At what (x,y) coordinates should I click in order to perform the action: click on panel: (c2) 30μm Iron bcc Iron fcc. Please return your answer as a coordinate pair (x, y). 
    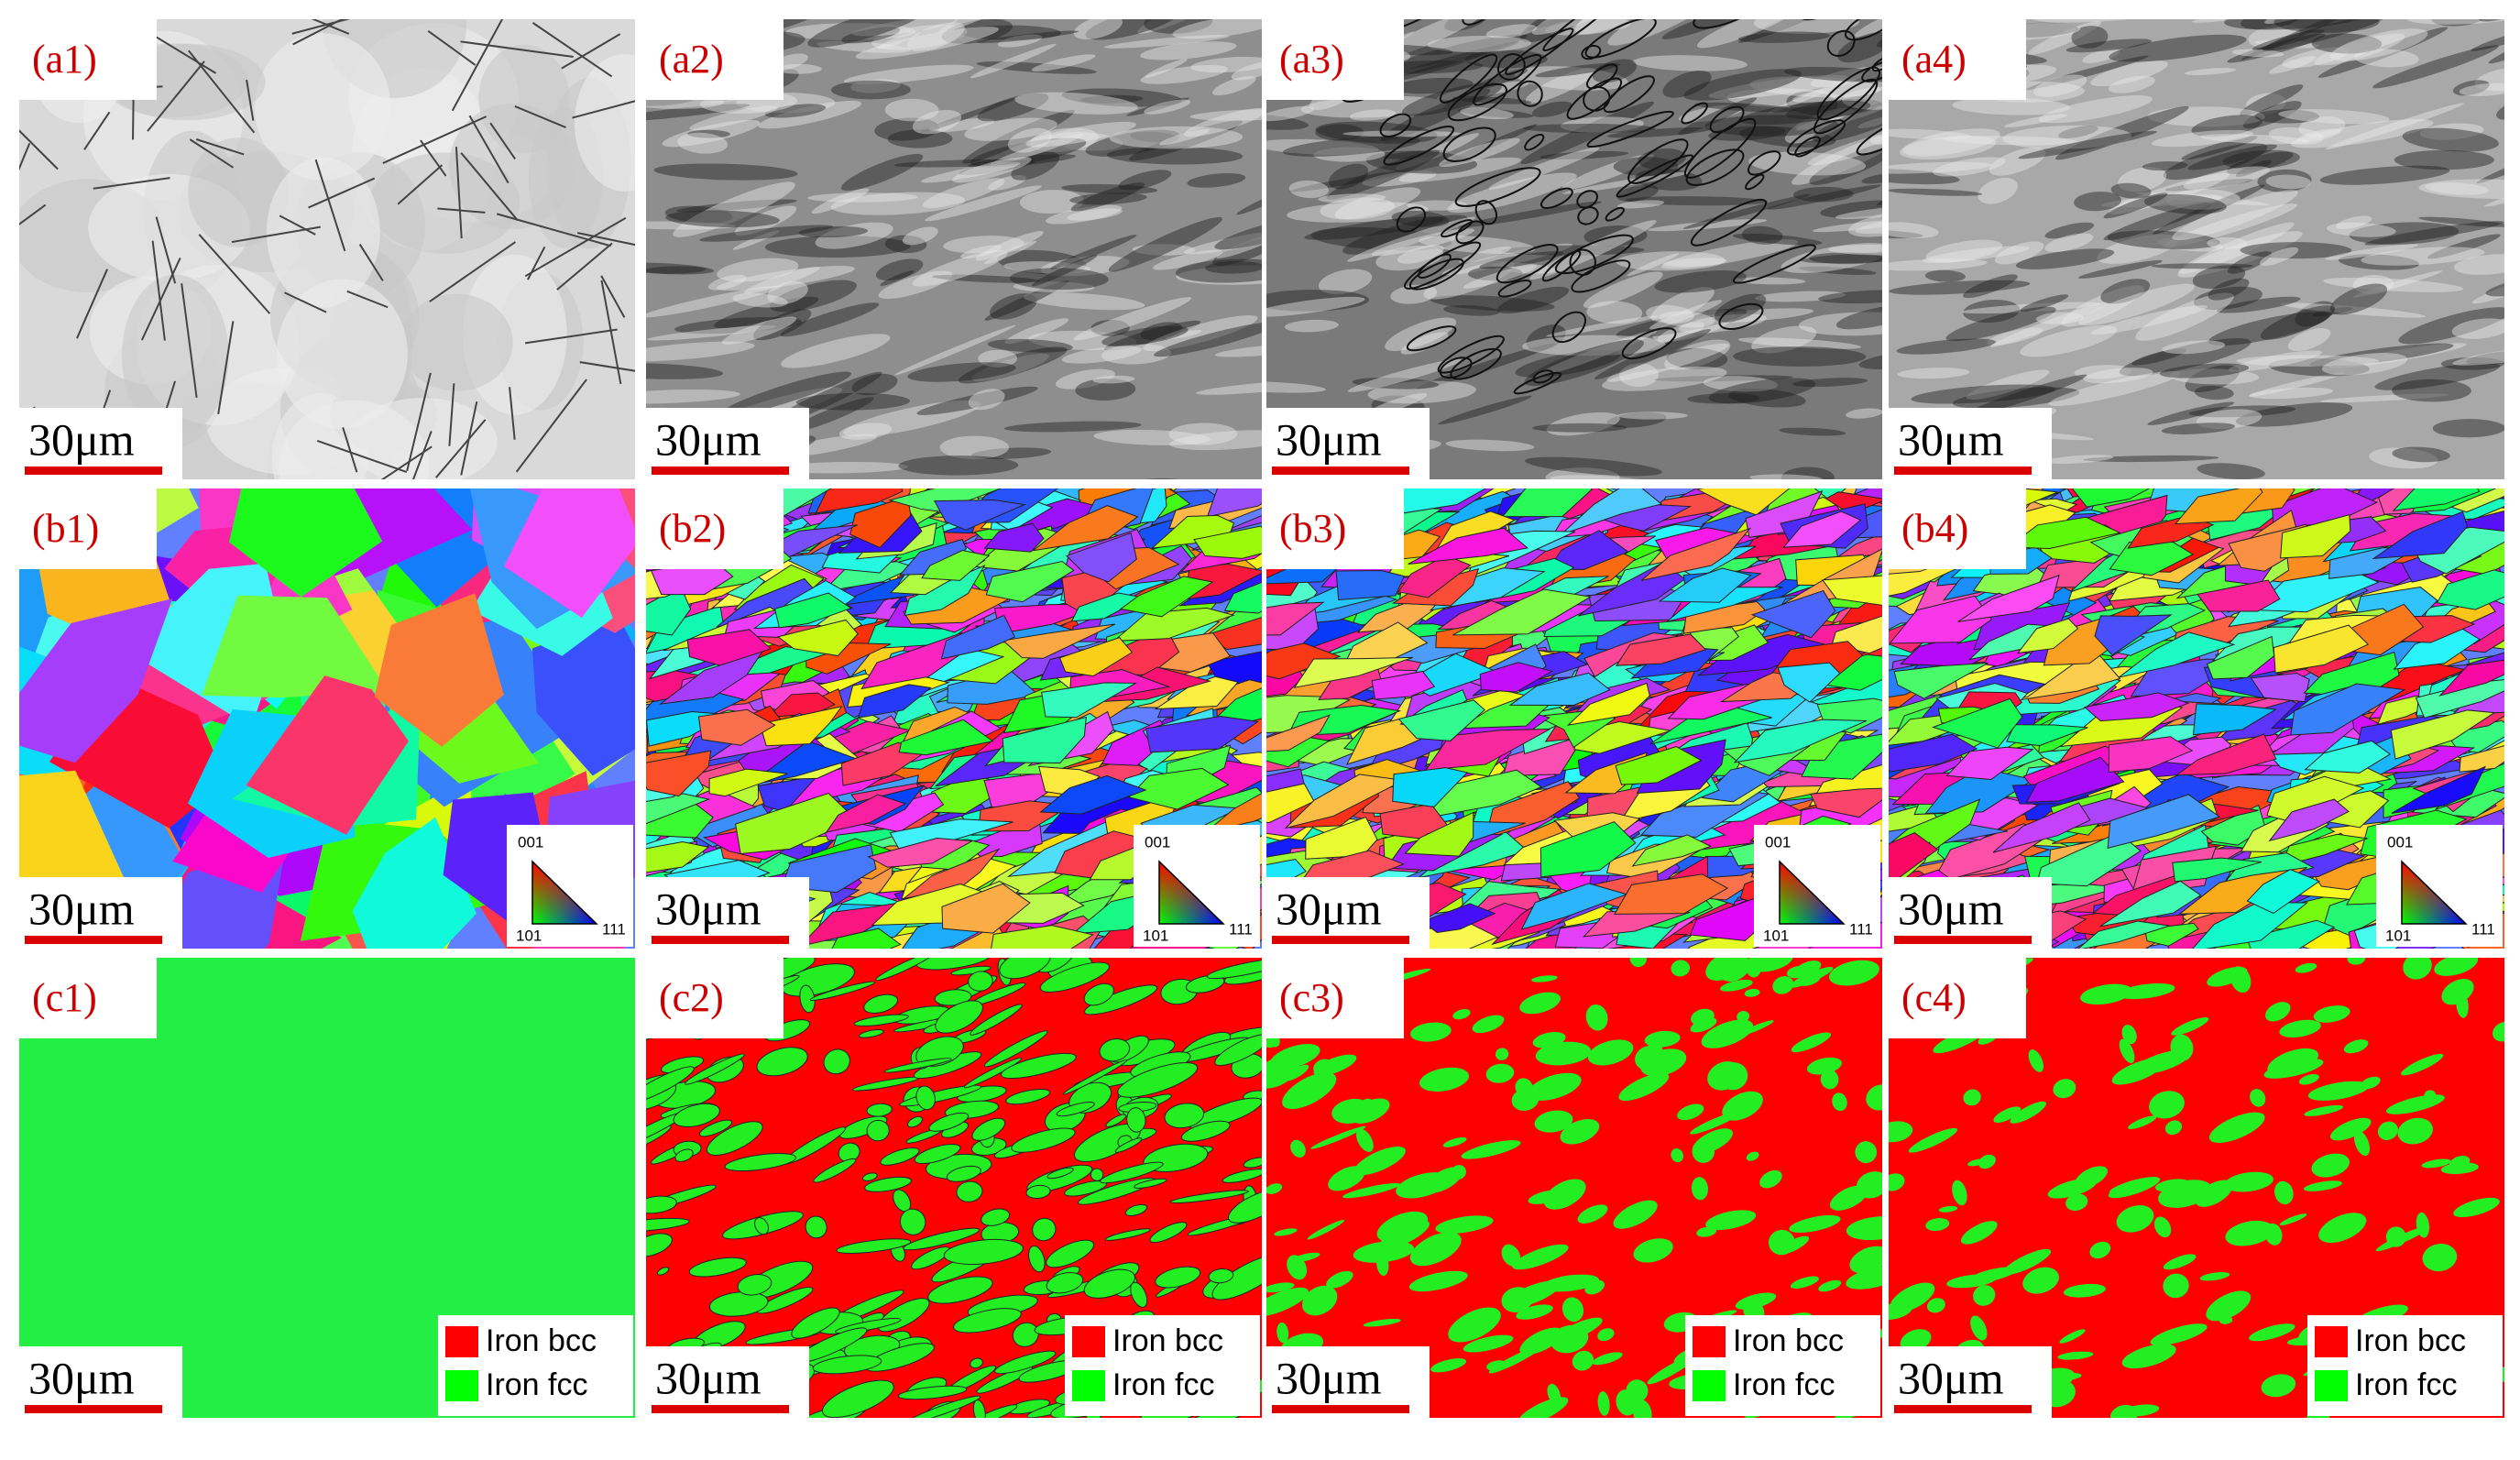
    Looking at the image, I should click on (954, 1188).